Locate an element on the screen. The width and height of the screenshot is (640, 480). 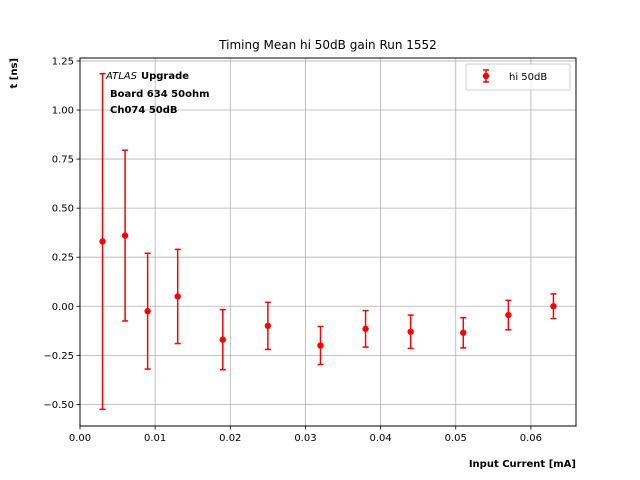
y-axis-label: t [ns] is located at coordinates (14, 73).